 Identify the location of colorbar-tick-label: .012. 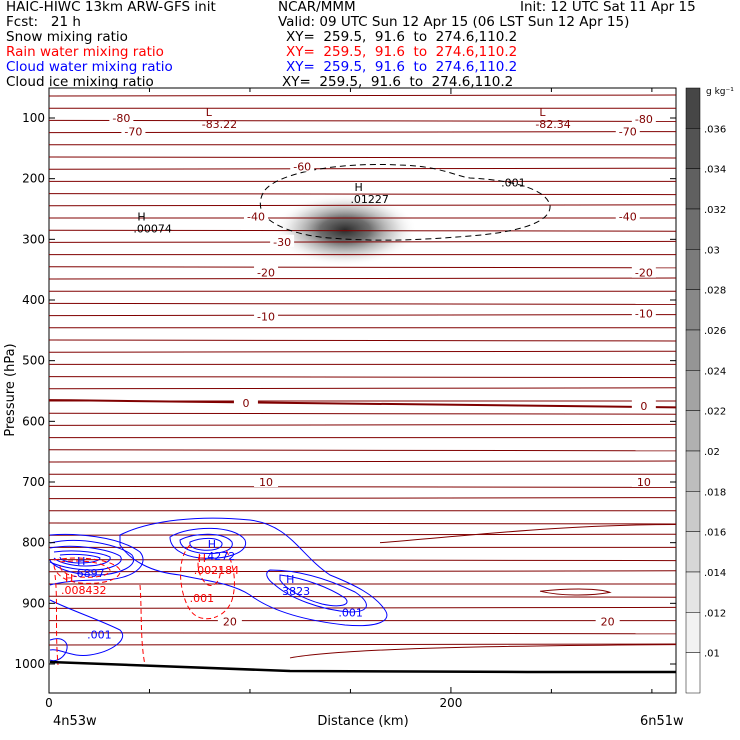
(715, 613).